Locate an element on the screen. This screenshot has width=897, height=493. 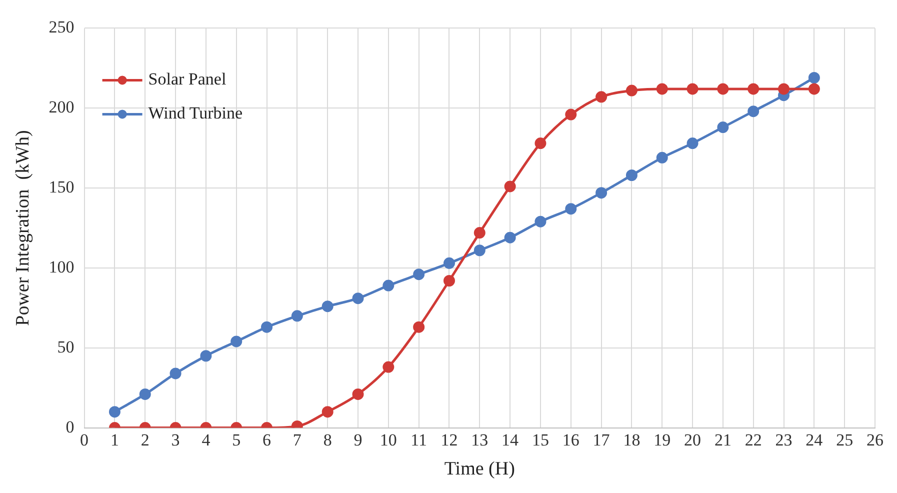
x-axis-title: Time (H) is located at coordinates (479, 469).